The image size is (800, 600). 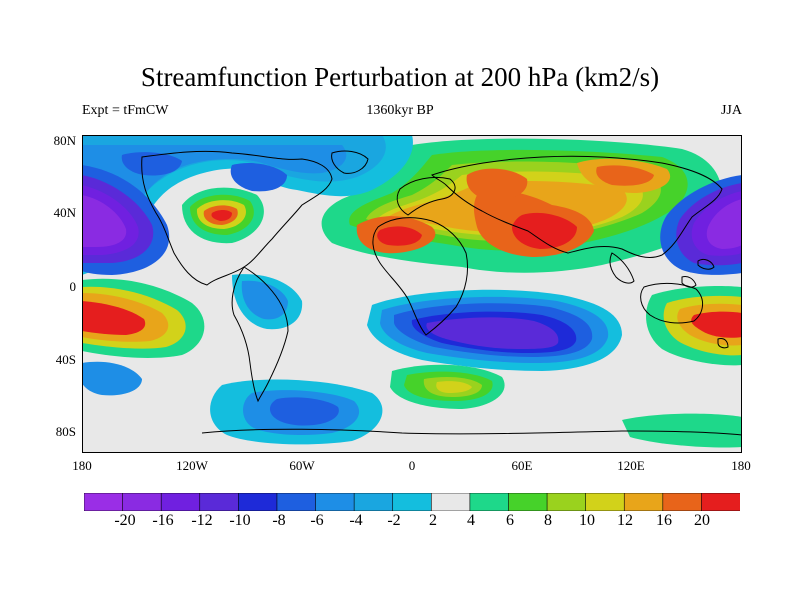 What do you see at coordinates (682, 430) in the screenshot?
I see `so-east-high` at bounding box center [682, 430].